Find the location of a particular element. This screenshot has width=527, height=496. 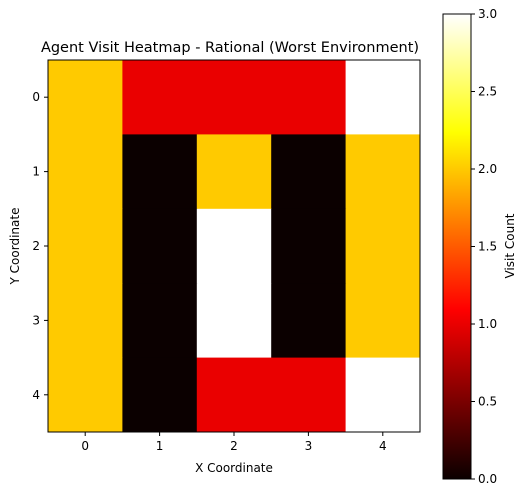

y-tick-label: 2 is located at coordinates (36, 246).